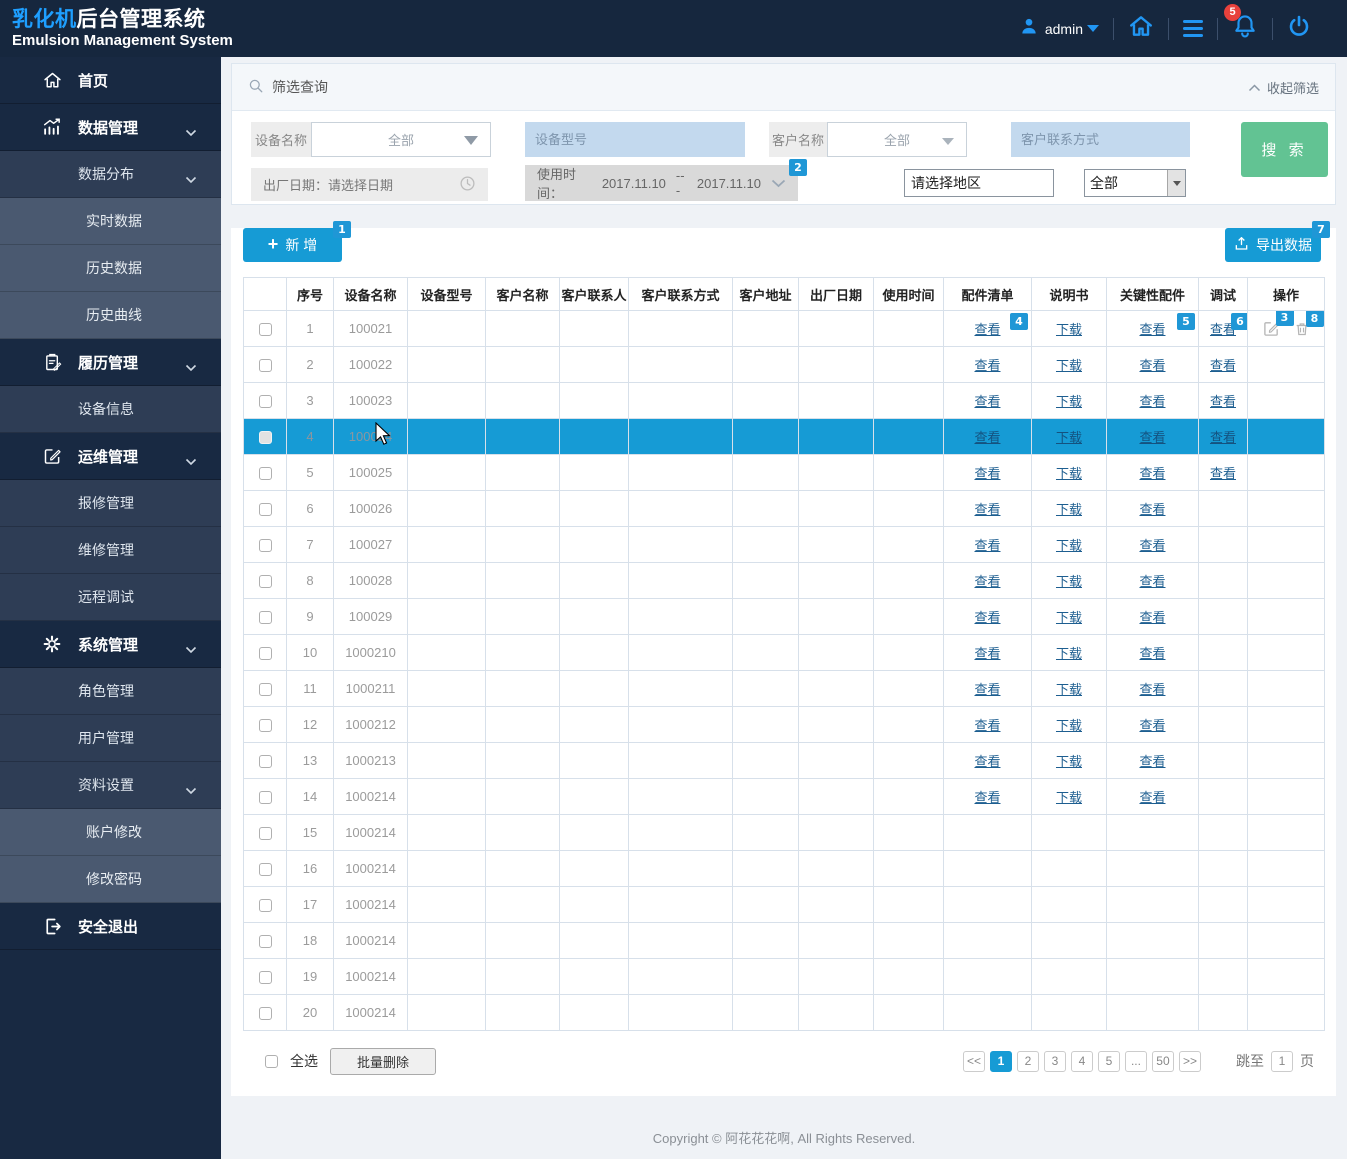  I want to click on table-row: 5 100025 查看 下载 查看 查看, so click(784, 472).